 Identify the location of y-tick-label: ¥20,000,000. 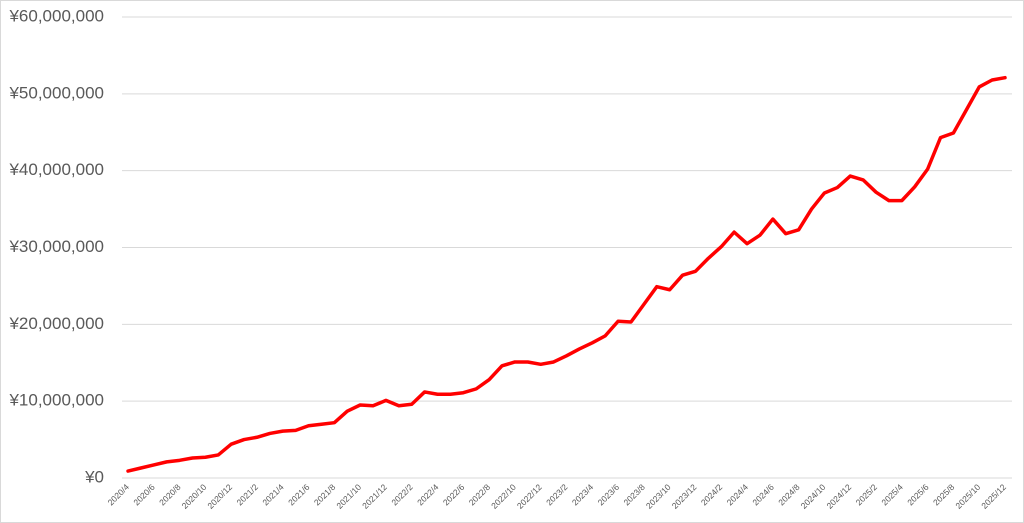
(56, 323).